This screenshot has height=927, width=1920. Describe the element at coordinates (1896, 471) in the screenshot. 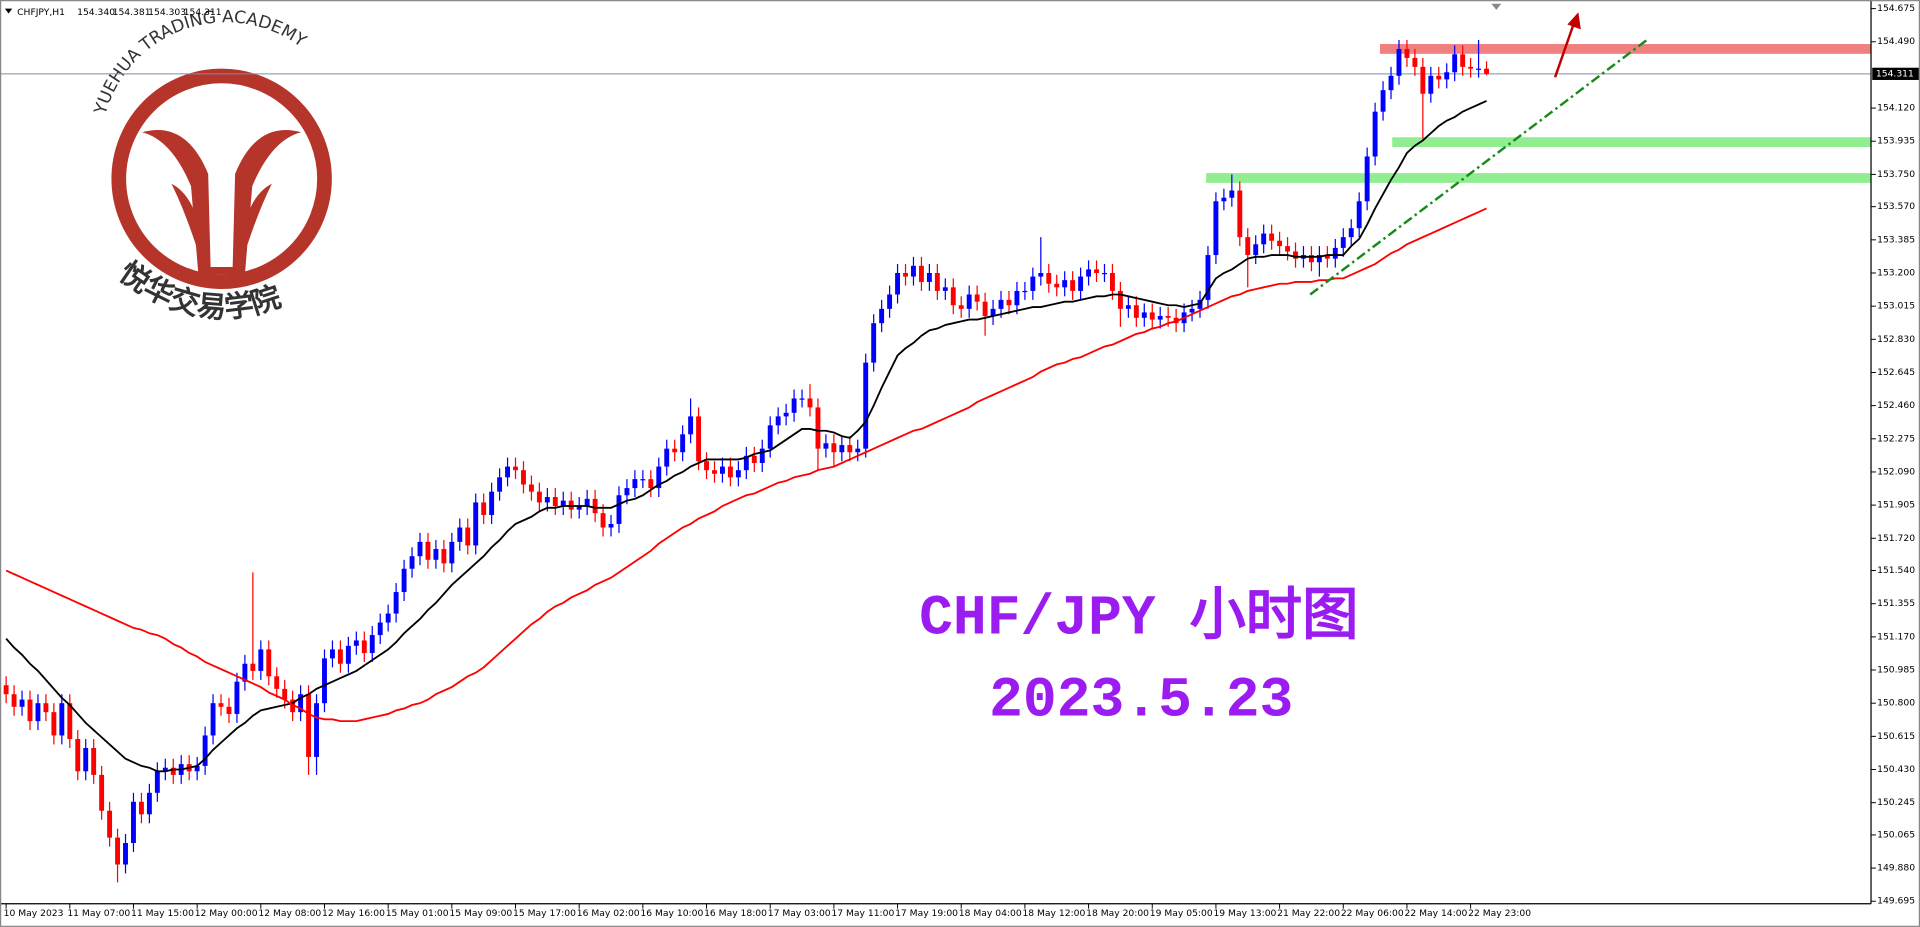

I see `y-tick-label: 152.090` at that location.